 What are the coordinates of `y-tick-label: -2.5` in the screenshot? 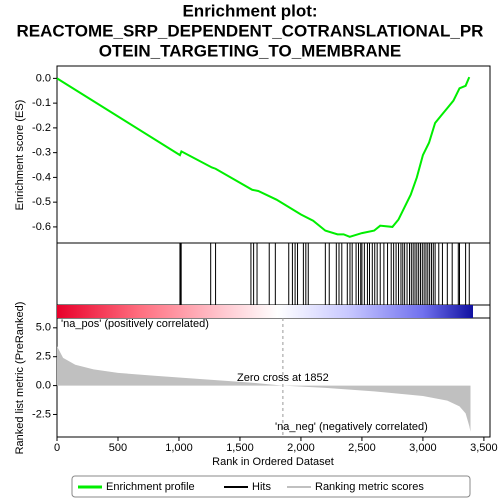 It's located at (41, 414).